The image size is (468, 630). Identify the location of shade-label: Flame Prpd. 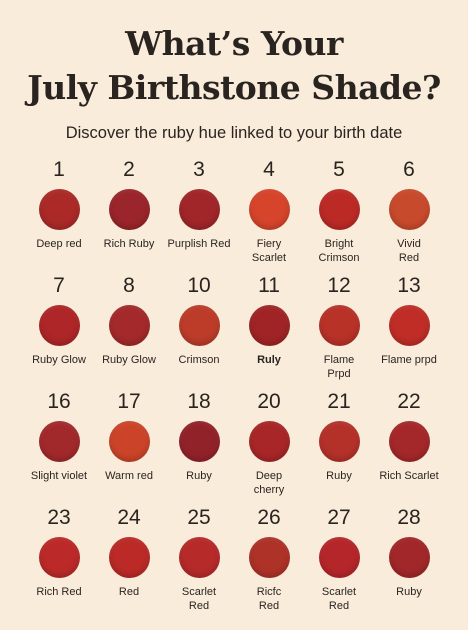
(339, 367).